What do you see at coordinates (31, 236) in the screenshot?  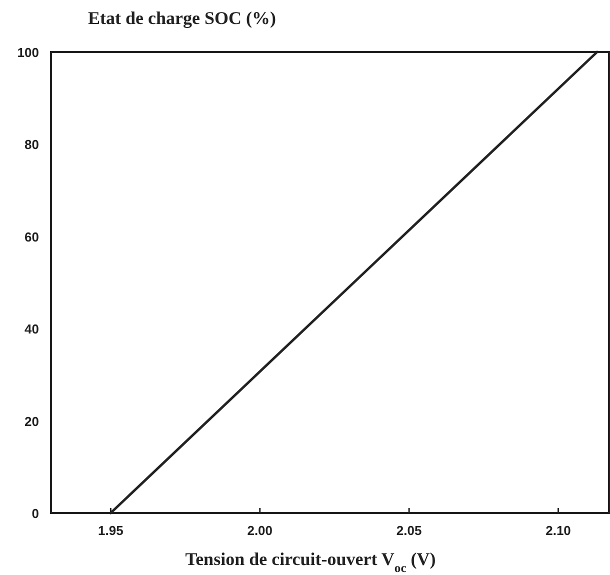 I see `y-tick-label: 60` at bounding box center [31, 236].